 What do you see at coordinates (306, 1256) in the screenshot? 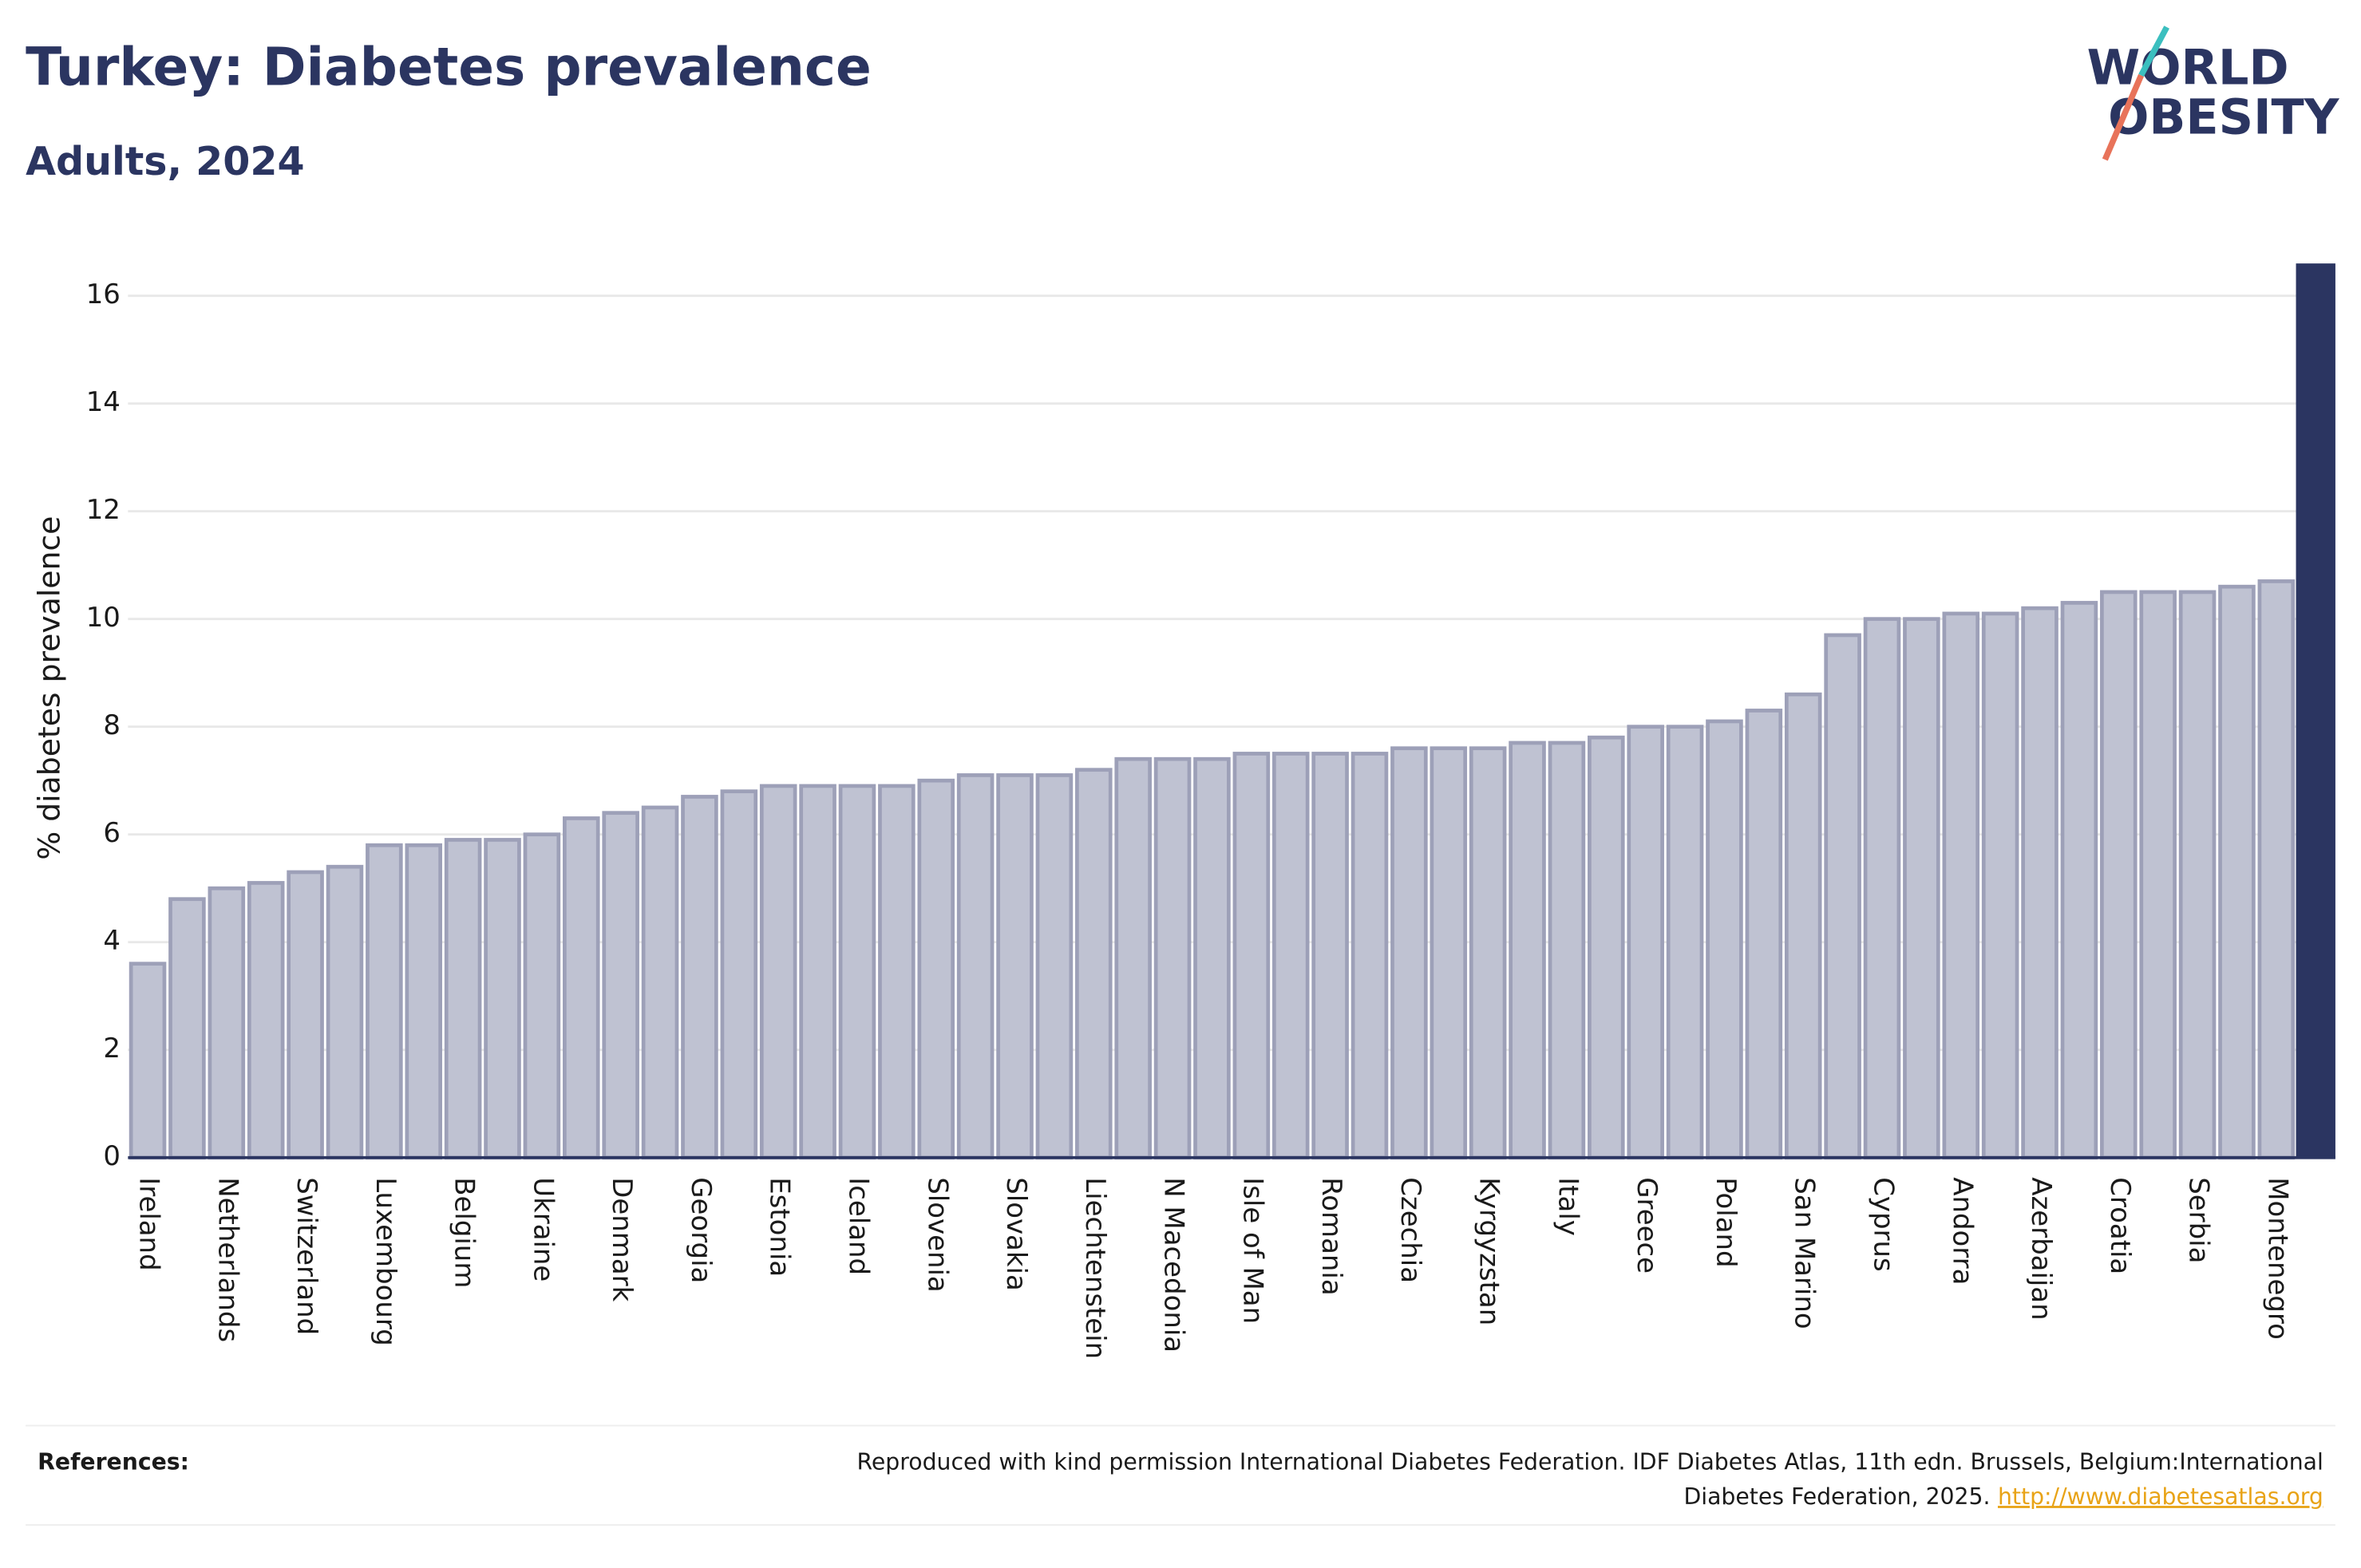
I see `x-tick-label: Switzerland` at bounding box center [306, 1256].